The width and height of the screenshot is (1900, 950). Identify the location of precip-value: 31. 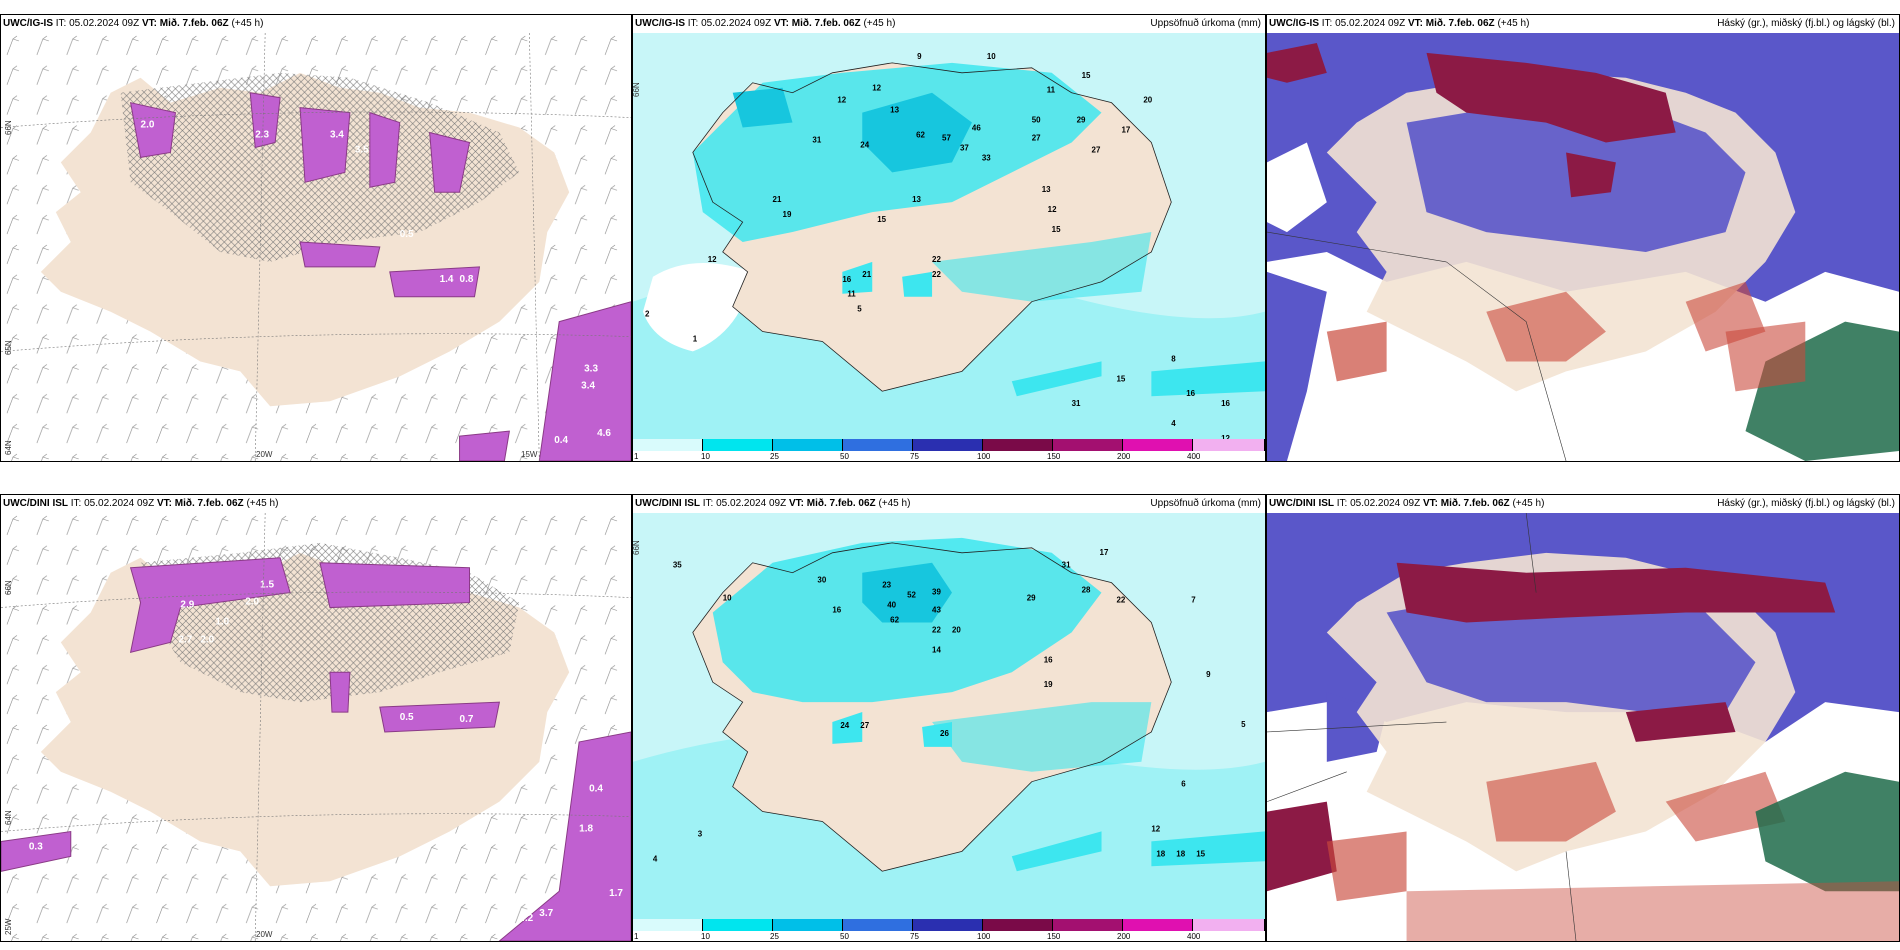
(816, 139).